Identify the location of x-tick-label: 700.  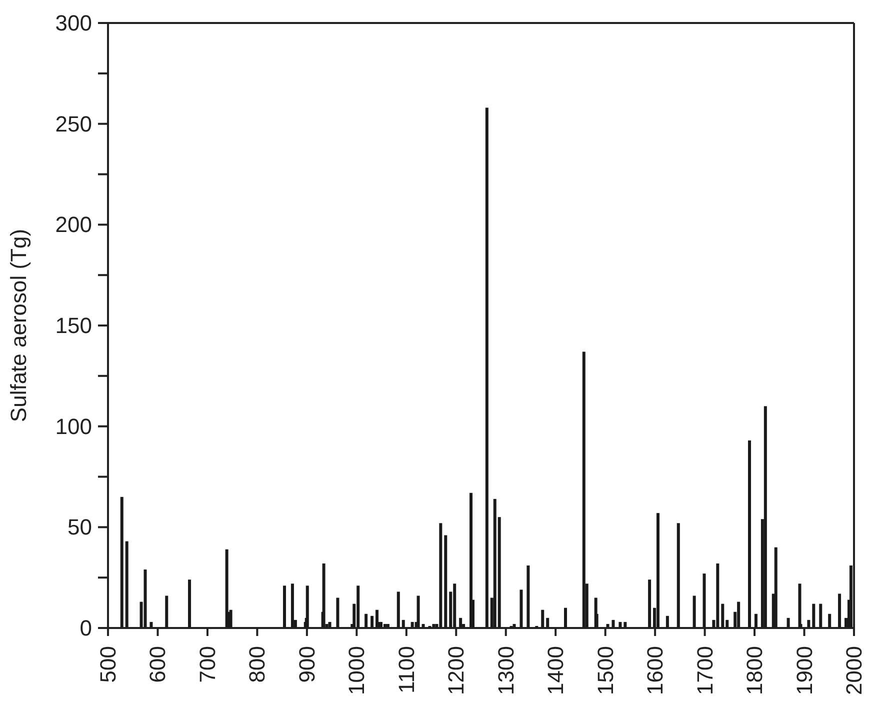
(207, 664).